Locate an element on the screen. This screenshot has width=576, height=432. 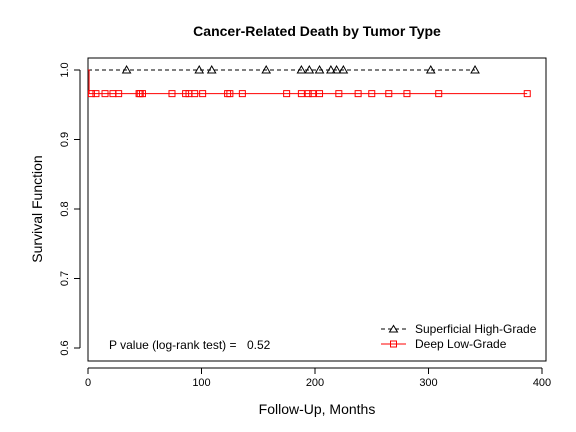
legend-square-marker is located at coordinates (393, 344).